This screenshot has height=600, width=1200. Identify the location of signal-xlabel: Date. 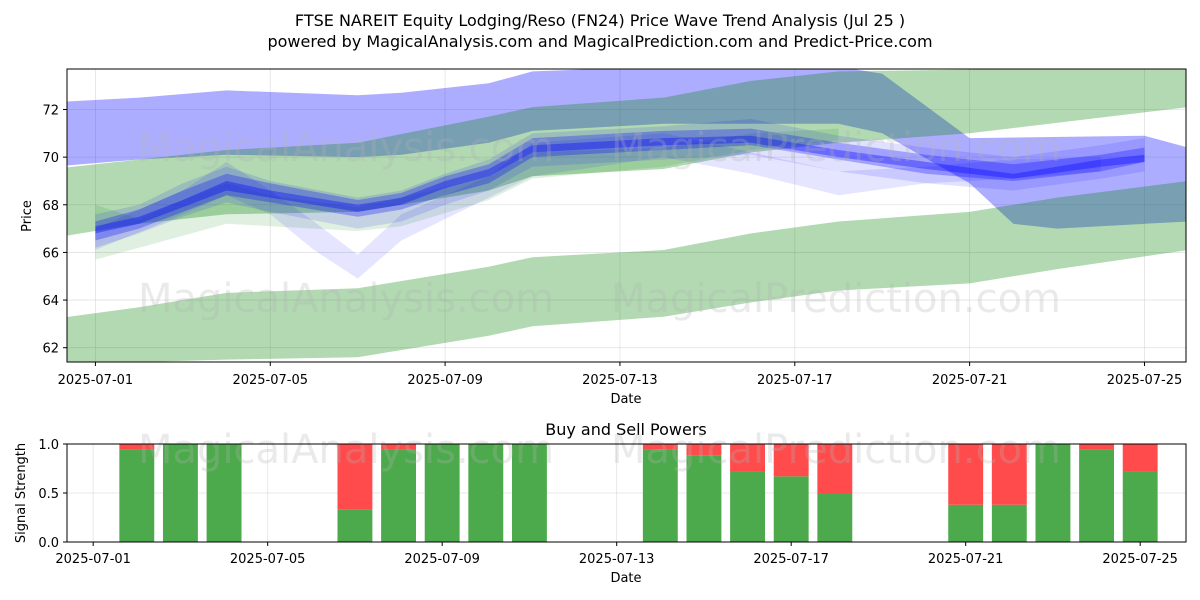
(625, 578).